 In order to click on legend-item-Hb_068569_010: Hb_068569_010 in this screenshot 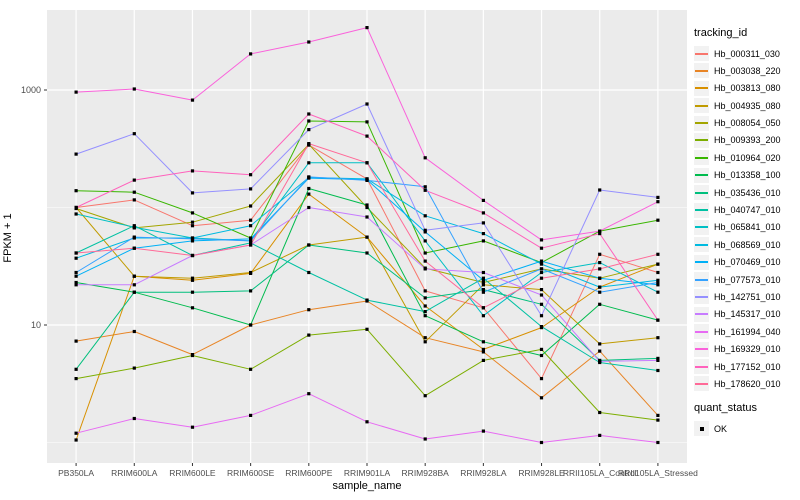, I will do `click(746, 244)`.